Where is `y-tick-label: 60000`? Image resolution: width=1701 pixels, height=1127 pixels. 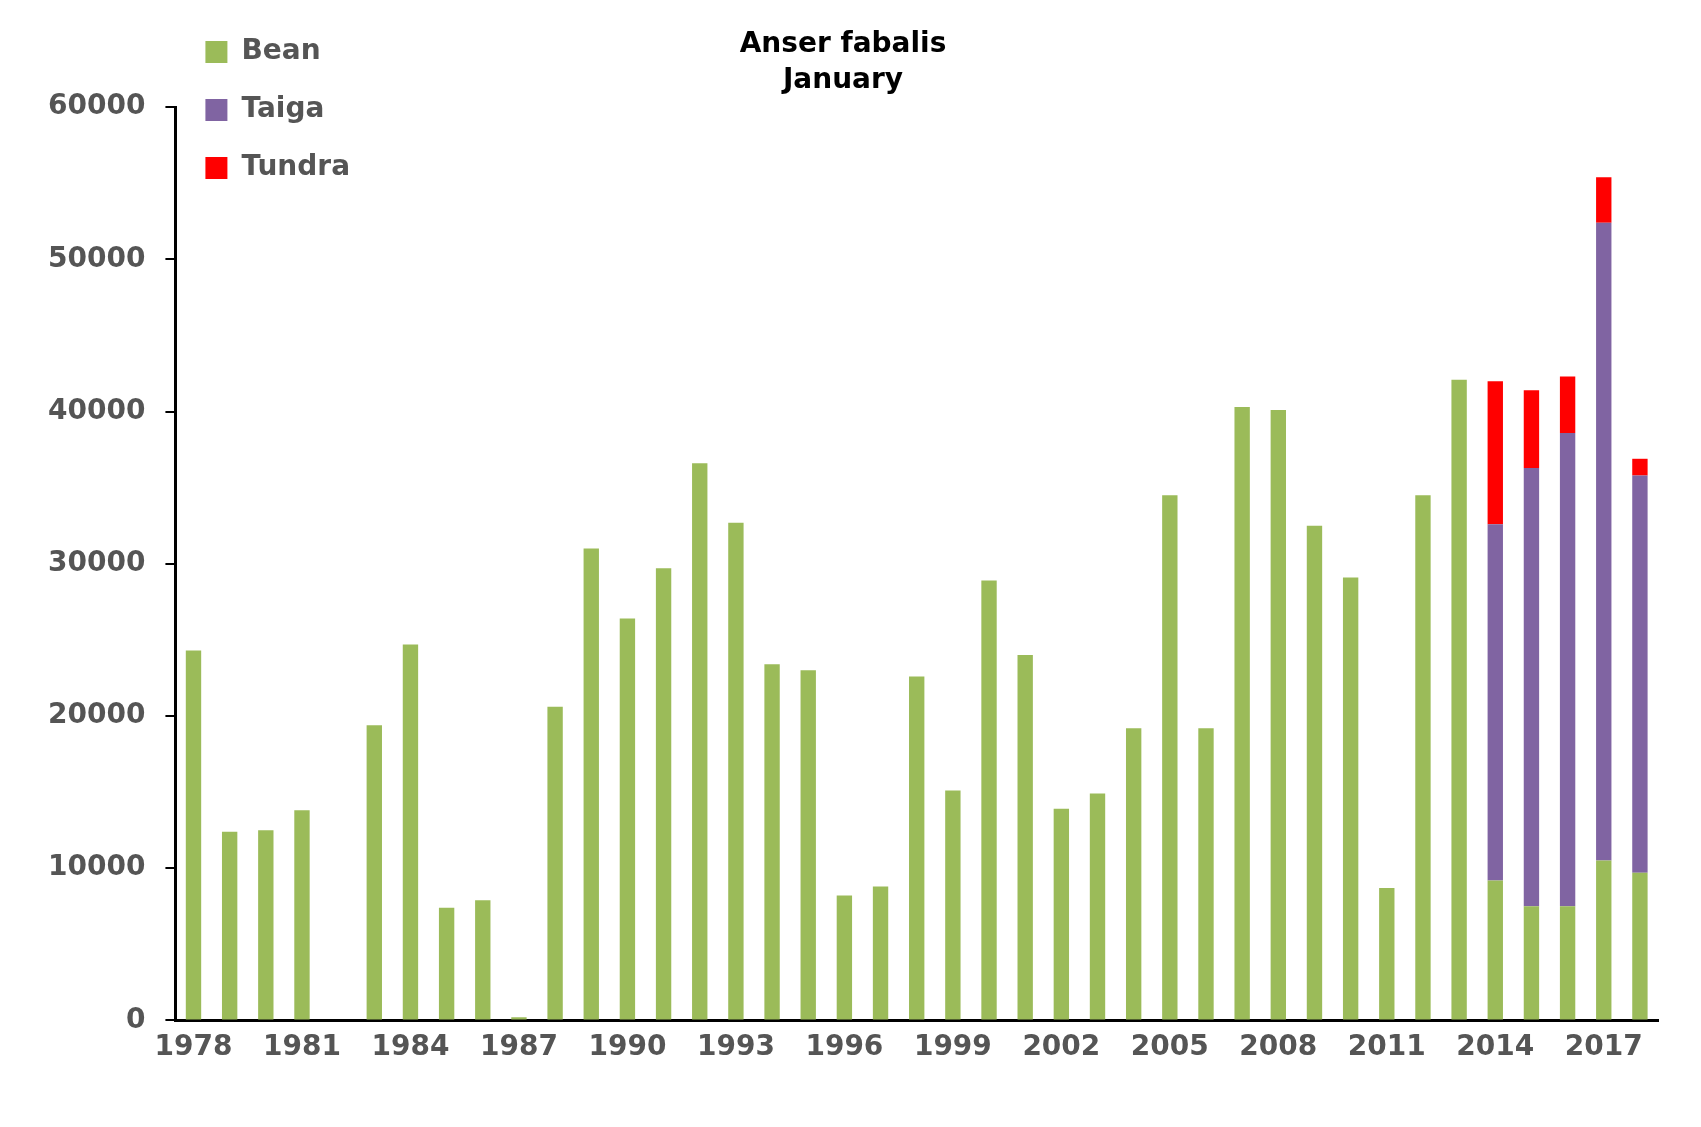
y-tick-label: 60000 is located at coordinates (96, 105).